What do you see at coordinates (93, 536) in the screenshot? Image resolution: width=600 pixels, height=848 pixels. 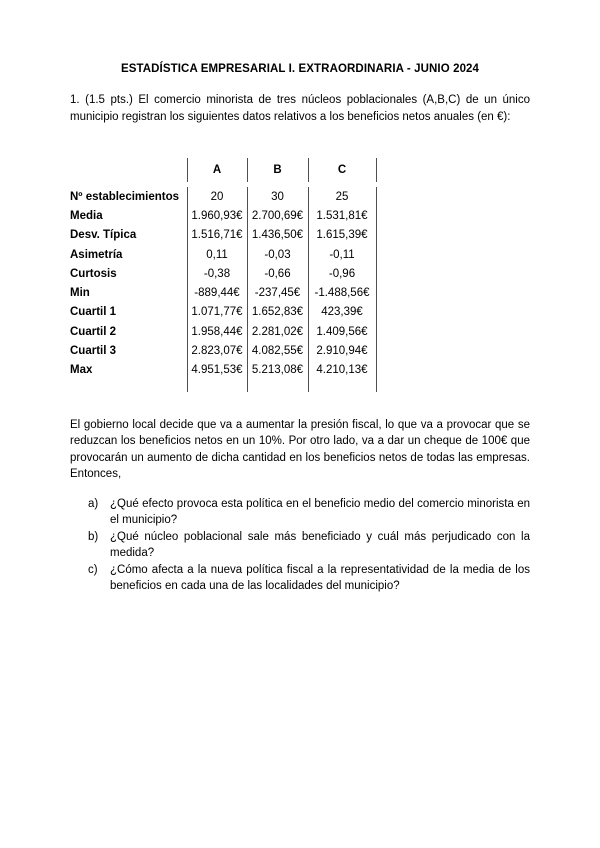 I see `question-marker: b)` at bounding box center [93, 536].